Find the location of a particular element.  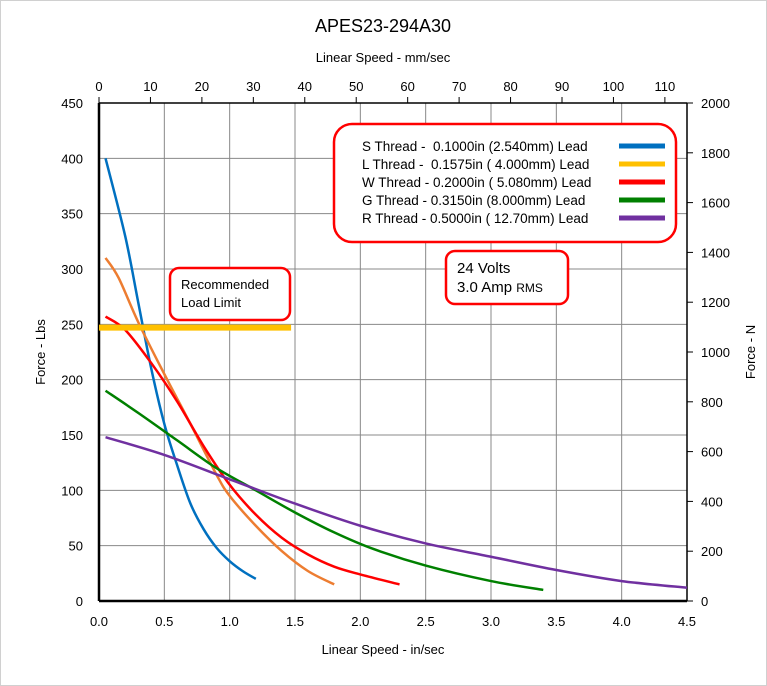

x-tick-label: 1.5 is located at coordinates (295, 621).